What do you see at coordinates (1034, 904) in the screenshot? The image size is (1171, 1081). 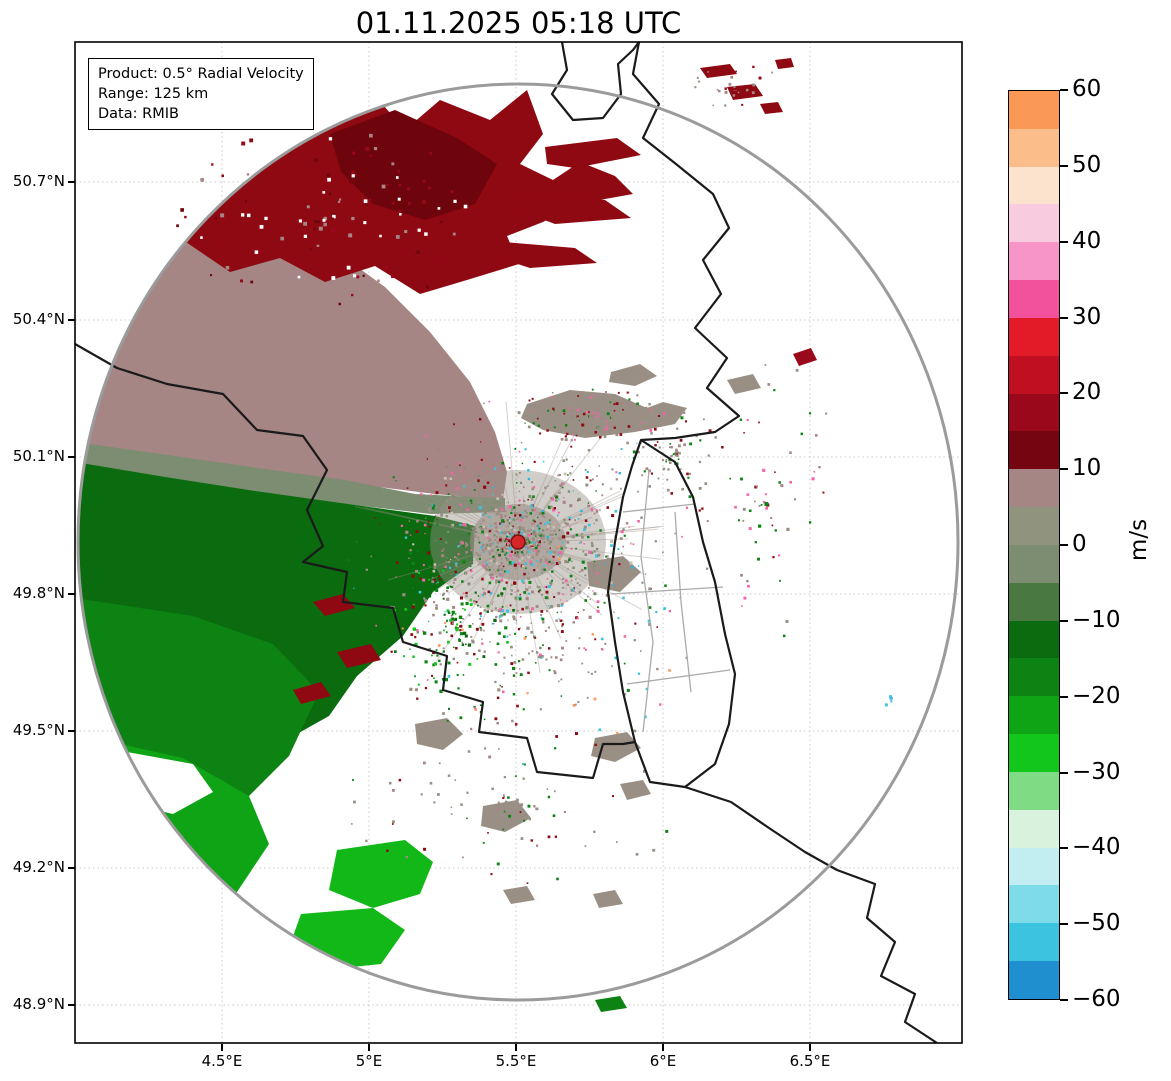 I see `colorbar-segment--50-to--45` at bounding box center [1034, 904].